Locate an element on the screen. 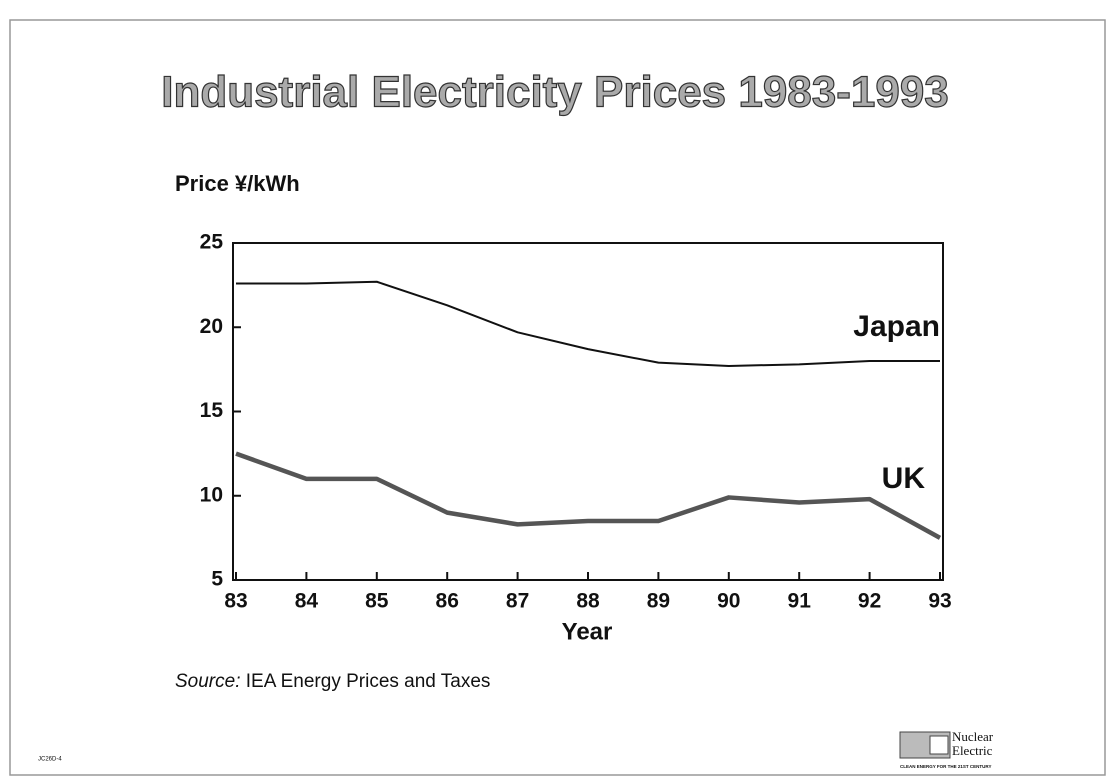 The image size is (1111, 783). source-text: IEA Energy Prices and Taxes is located at coordinates (368, 681).